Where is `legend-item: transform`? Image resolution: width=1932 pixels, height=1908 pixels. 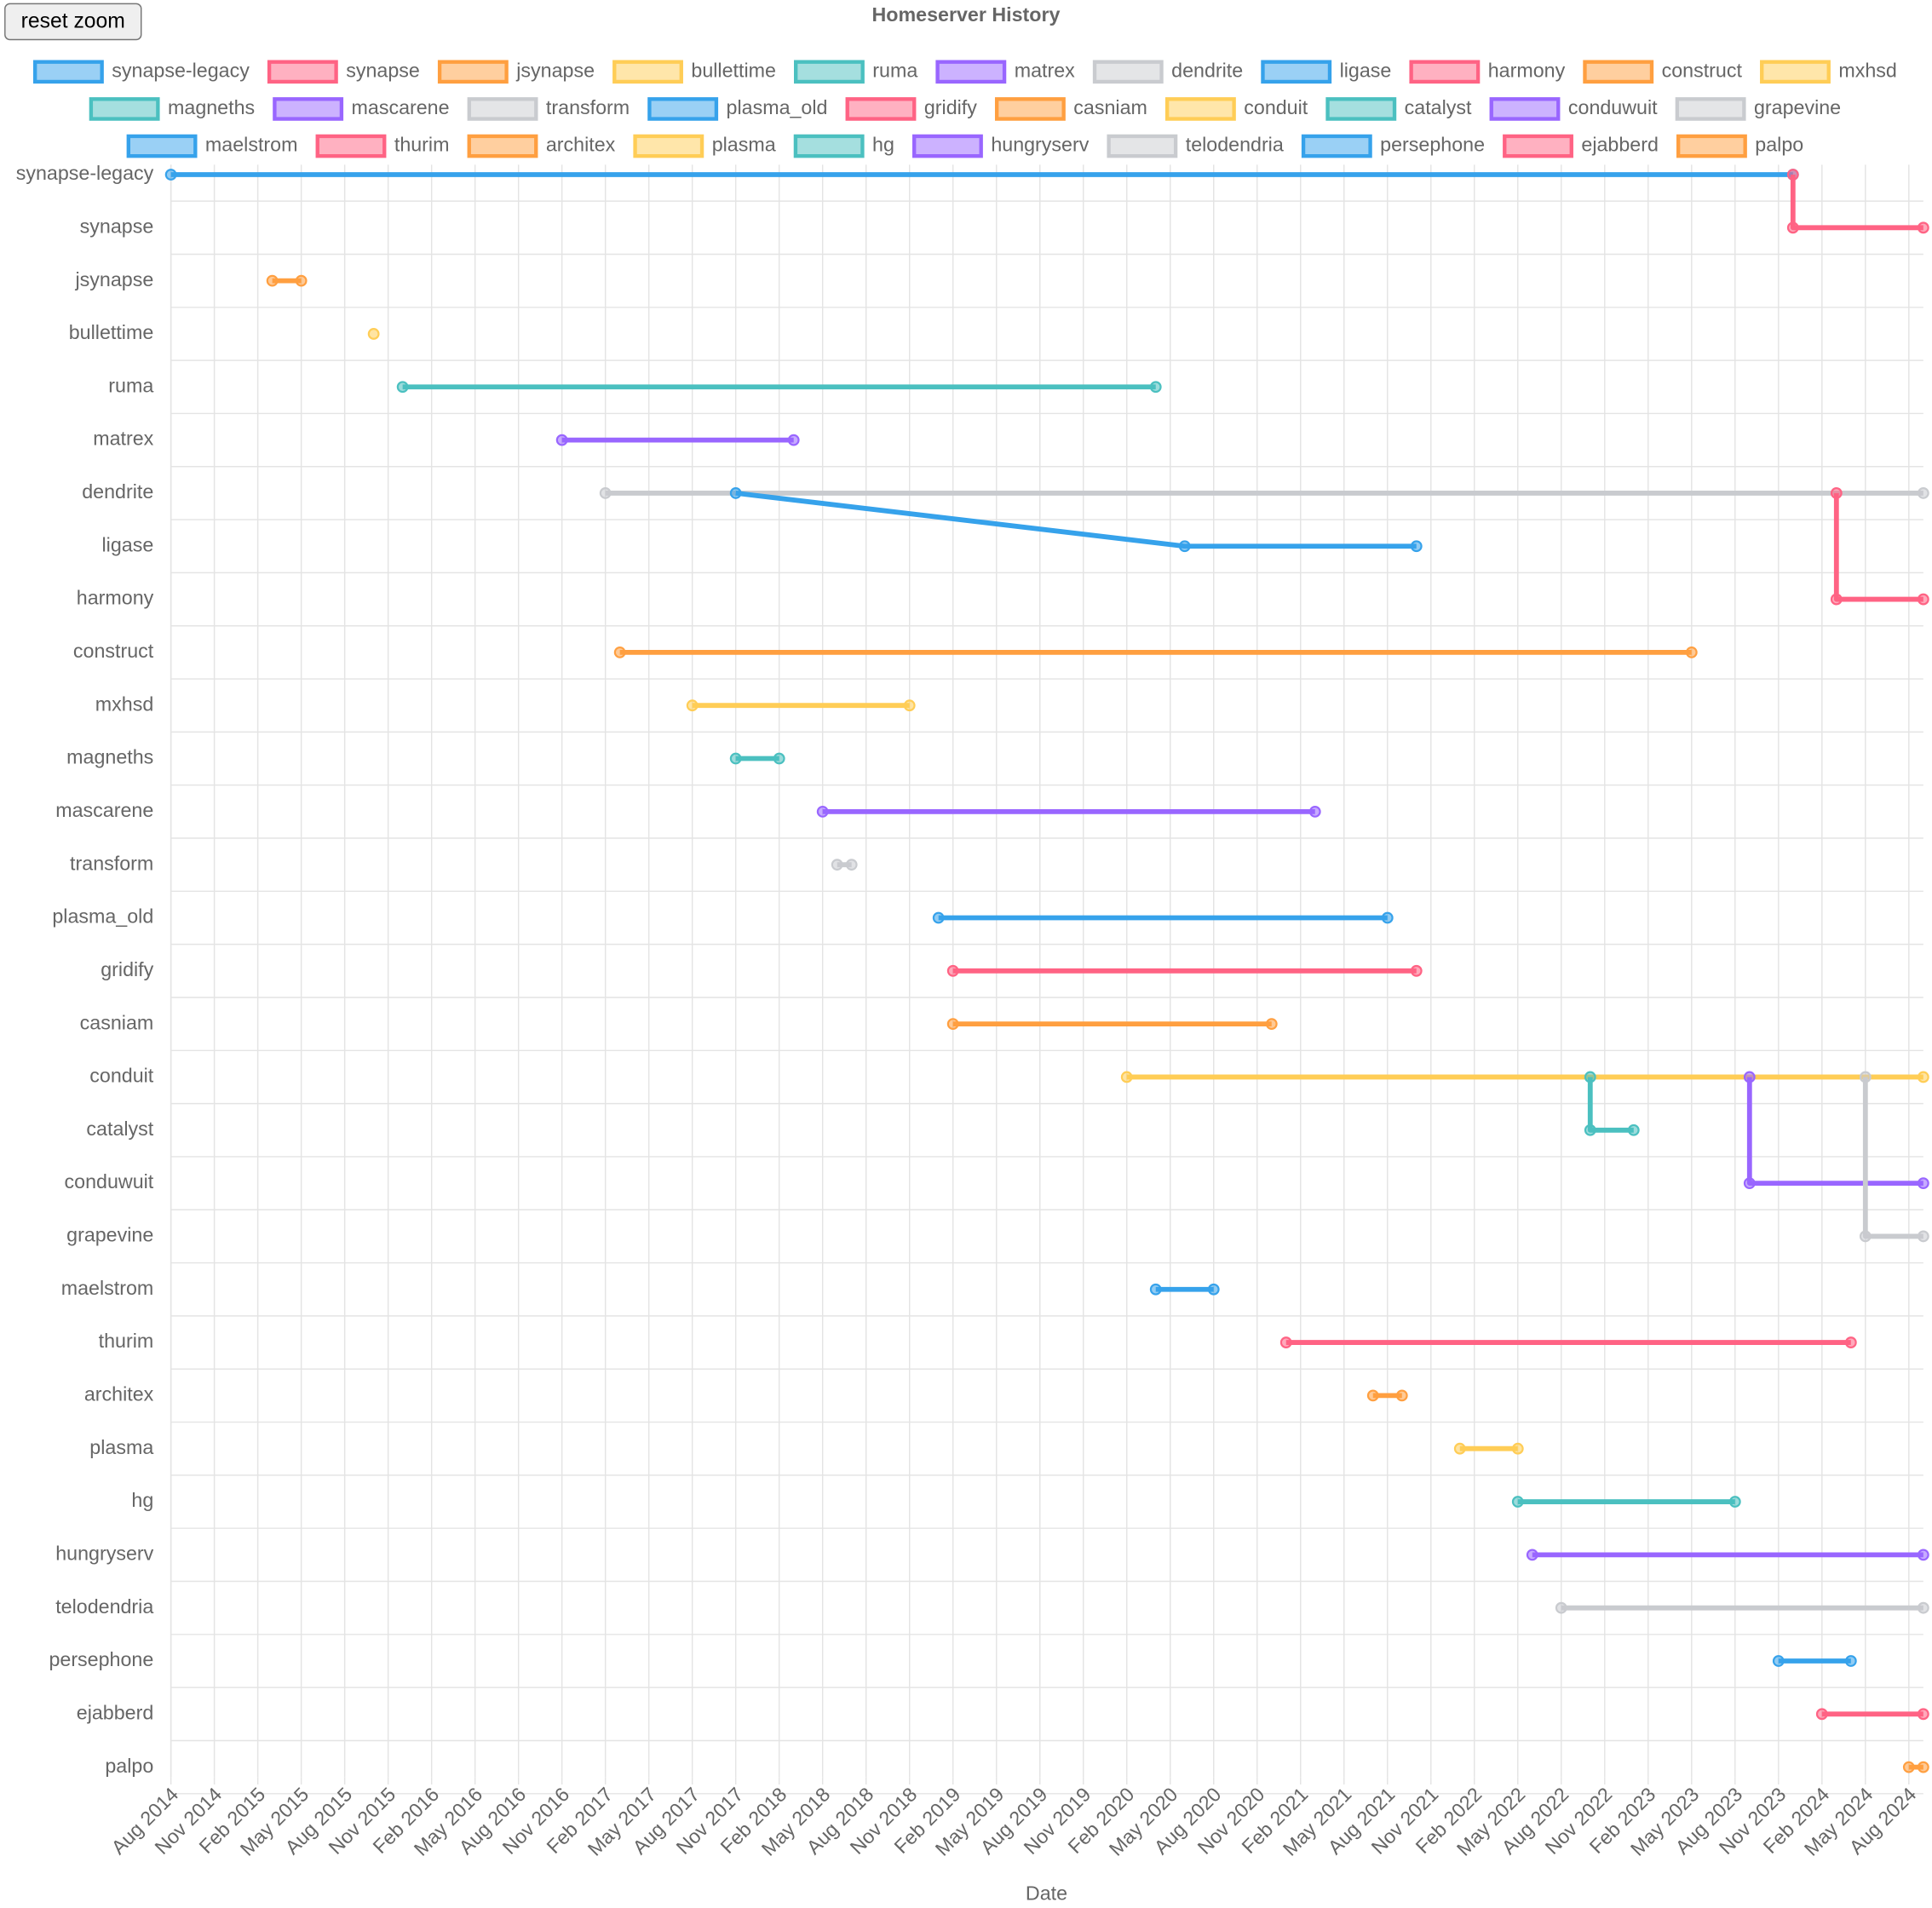
legend-item: transform is located at coordinates (548, 108).